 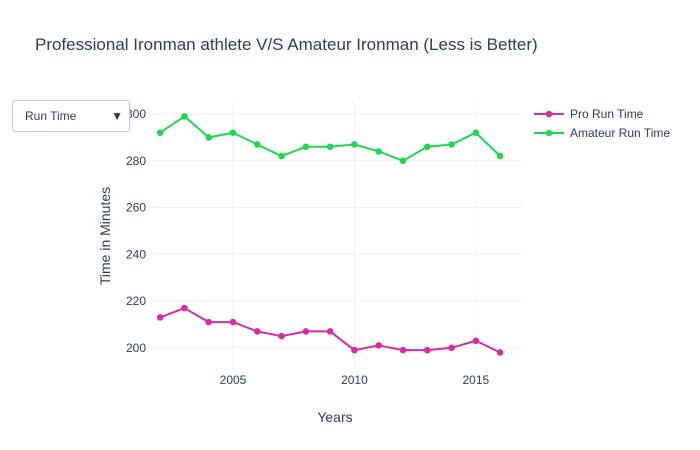 What do you see at coordinates (334, 417) in the screenshot?
I see `x-axis-title: Years` at bounding box center [334, 417].